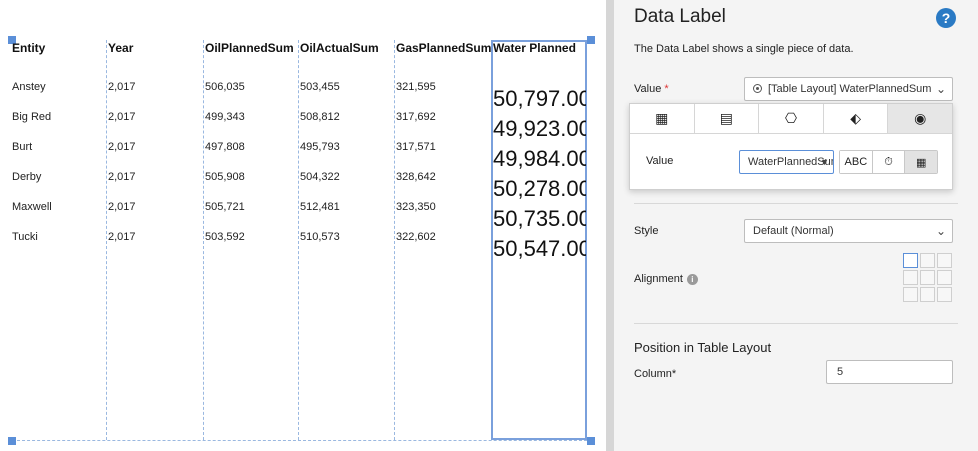 The image size is (978, 451). Describe the element at coordinates (416, 177) in the screenshot. I see `cell-gas-planned: 328,642` at that location.